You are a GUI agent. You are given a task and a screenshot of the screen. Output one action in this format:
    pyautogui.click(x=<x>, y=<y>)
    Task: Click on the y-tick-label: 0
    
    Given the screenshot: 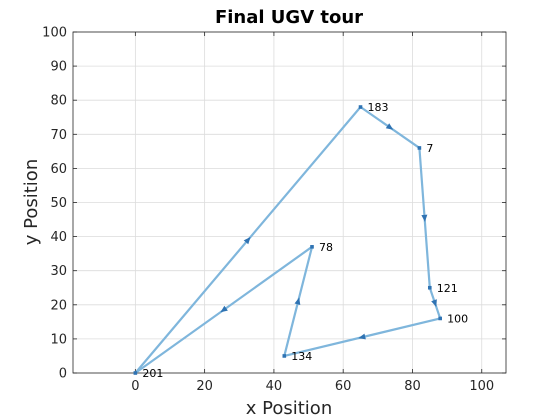 What is the action you would take?
    pyautogui.click(x=63, y=374)
    